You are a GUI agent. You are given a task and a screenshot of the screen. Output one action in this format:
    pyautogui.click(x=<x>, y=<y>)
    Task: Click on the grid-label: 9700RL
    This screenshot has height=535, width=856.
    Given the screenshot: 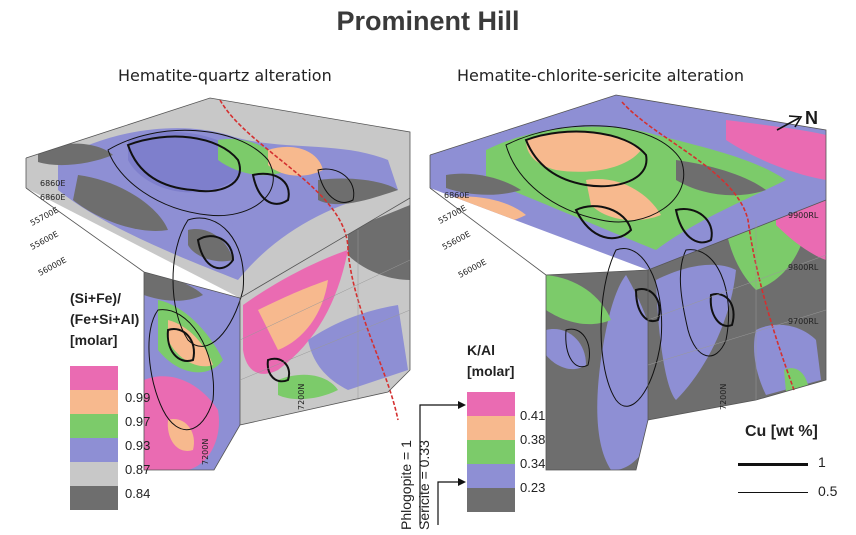 What is the action you would take?
    pyautogui.click(x=803, y=321)
    